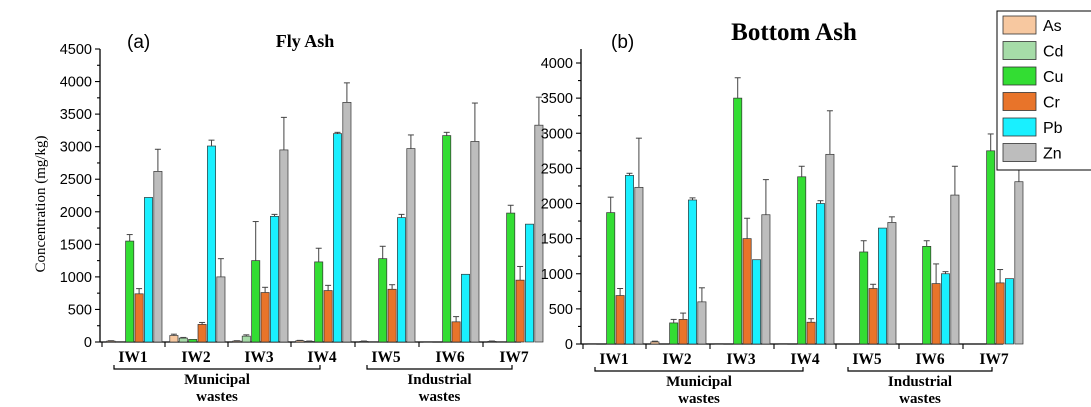 The width and height of the screenshot is (1091, 407). What do you see at coordinates (1019, 152) in the screenshot?
I see `legend-swatch-zn` at bounding box center [1019, 152].